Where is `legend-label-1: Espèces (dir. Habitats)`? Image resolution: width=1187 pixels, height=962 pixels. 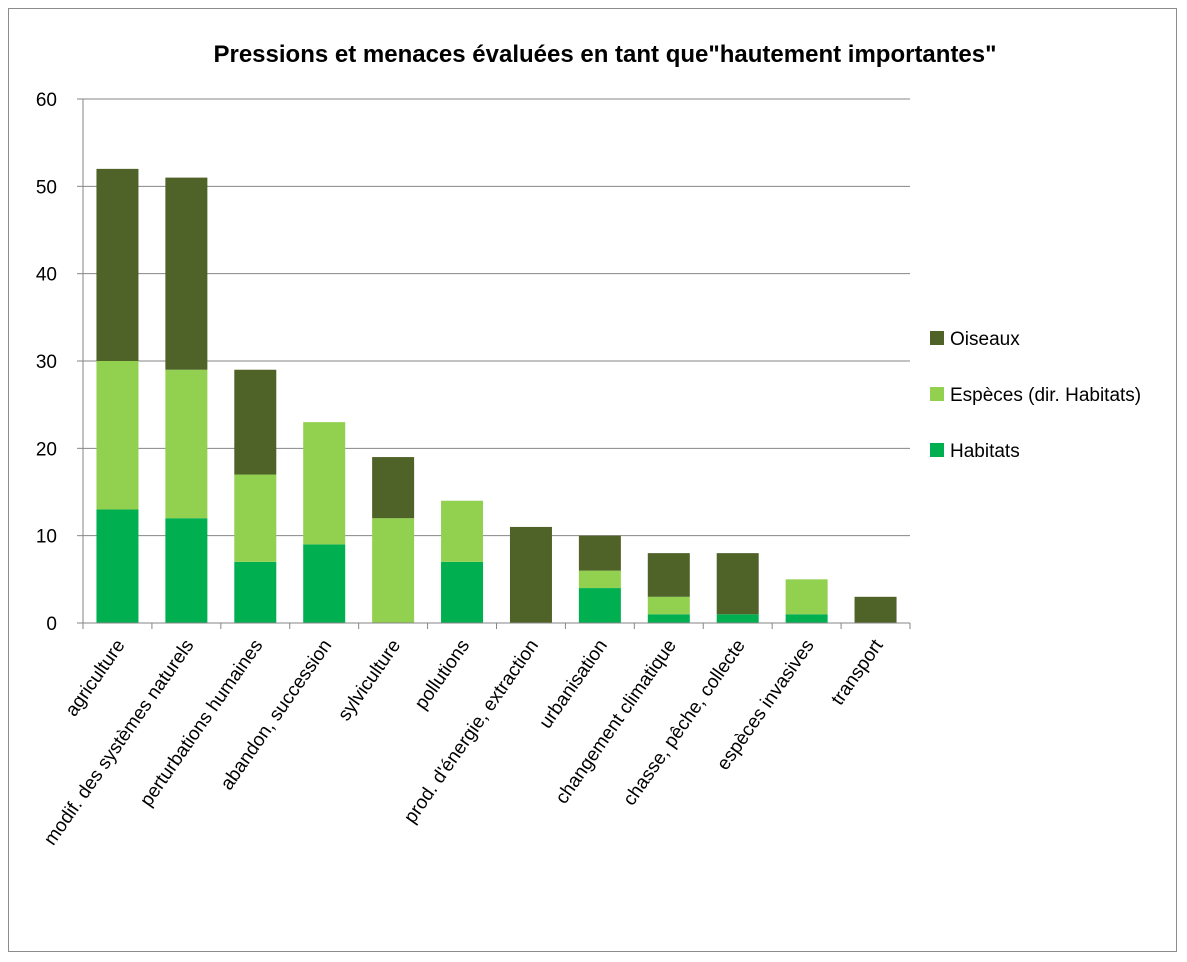 legend-label-1: Espèces (dir. Habitats) is located at coordinates (1045, 395).